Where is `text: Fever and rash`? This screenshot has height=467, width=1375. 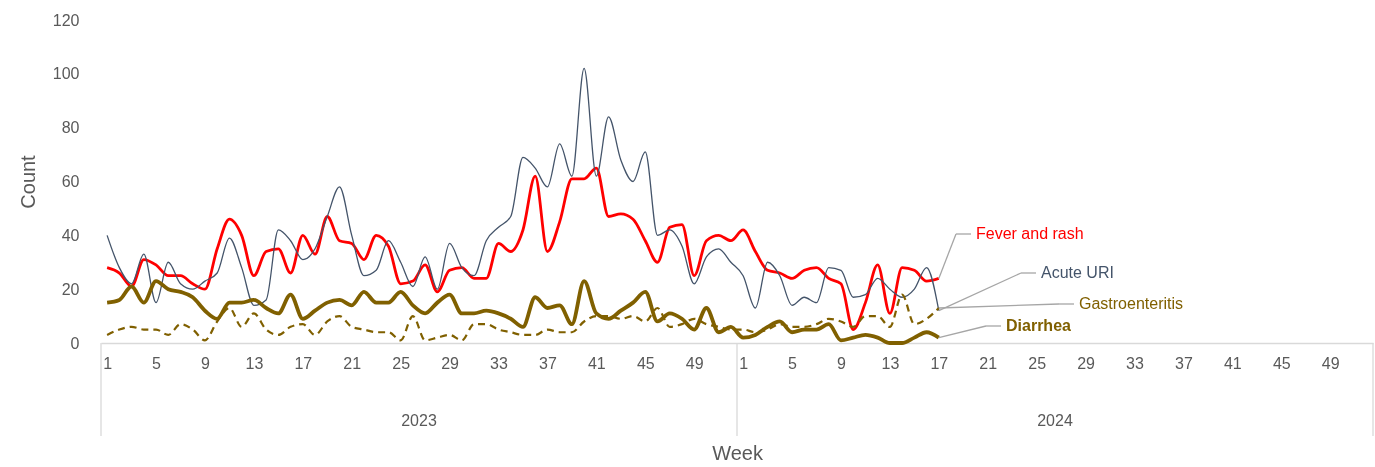
text: Fever and rash is located at coordinates (1030, 233).